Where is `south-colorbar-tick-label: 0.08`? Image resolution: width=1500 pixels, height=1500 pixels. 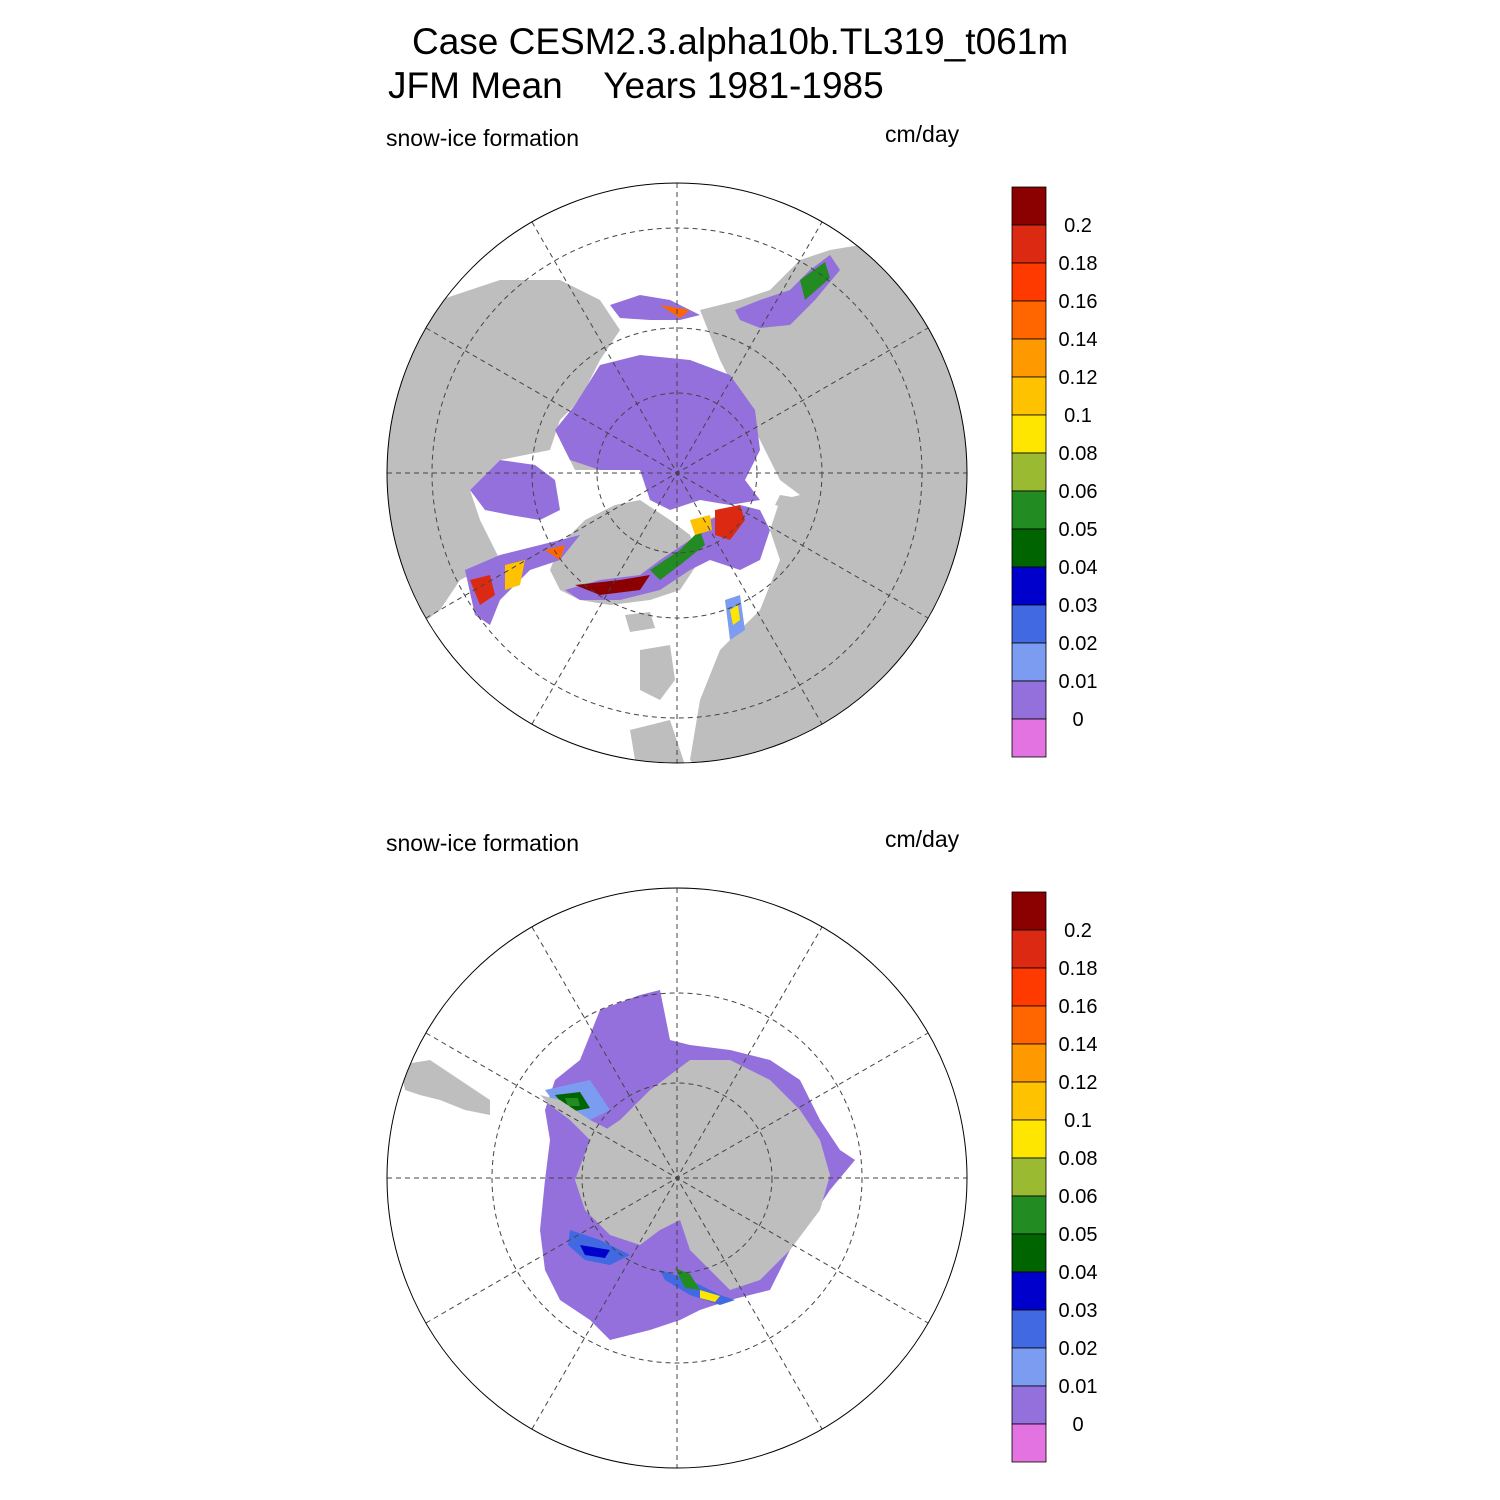
south-colorbar-tick-label: 0.08 is located at coordinates (1078, 1159).